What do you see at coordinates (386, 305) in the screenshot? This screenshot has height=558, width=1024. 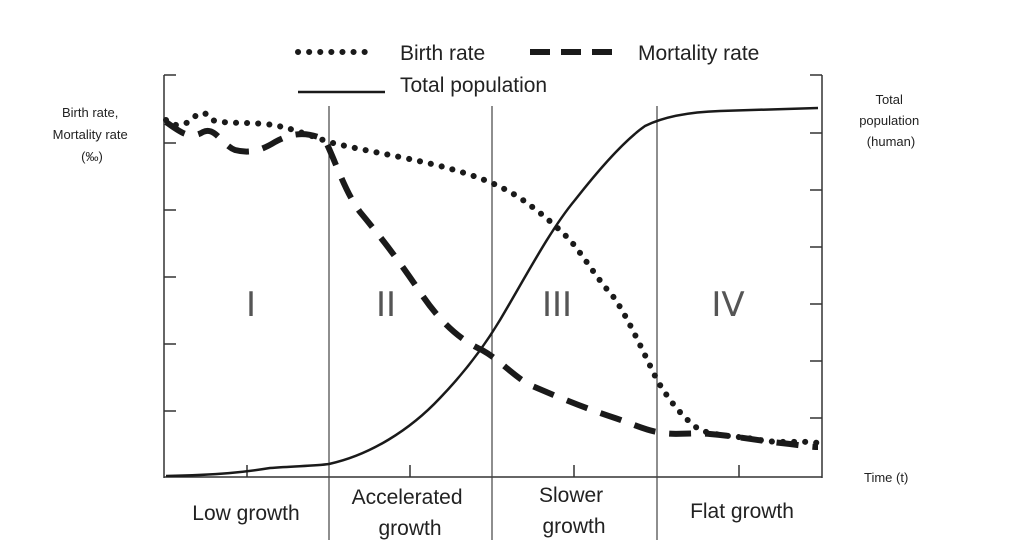 I see `stage-2-numeral: II` at bounding box center [386, 305].